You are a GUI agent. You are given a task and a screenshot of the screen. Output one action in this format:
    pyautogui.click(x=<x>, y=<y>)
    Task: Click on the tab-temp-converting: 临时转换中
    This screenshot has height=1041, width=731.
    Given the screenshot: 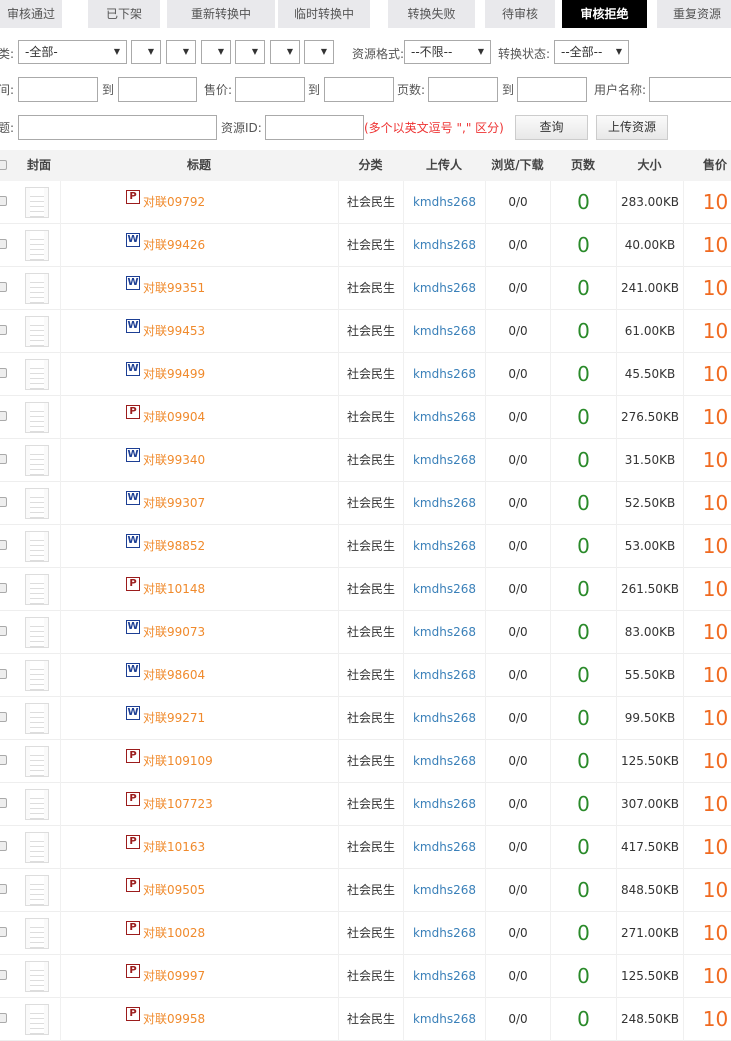 What is the action you would take?
    pyautogui.click(x=324, y=14)
    